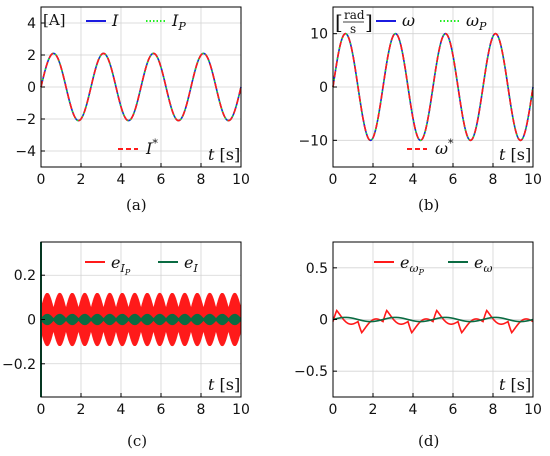 This screenshot has height=456, width=550. Describe the element at coordinates (354, 15) in the screenshot. I see `svg-text: rad` at that location.